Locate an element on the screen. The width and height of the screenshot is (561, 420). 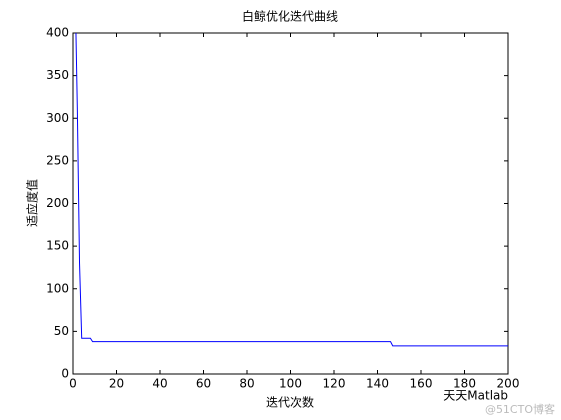
y-tick-label: 200 is located at coordinates (57, 203).